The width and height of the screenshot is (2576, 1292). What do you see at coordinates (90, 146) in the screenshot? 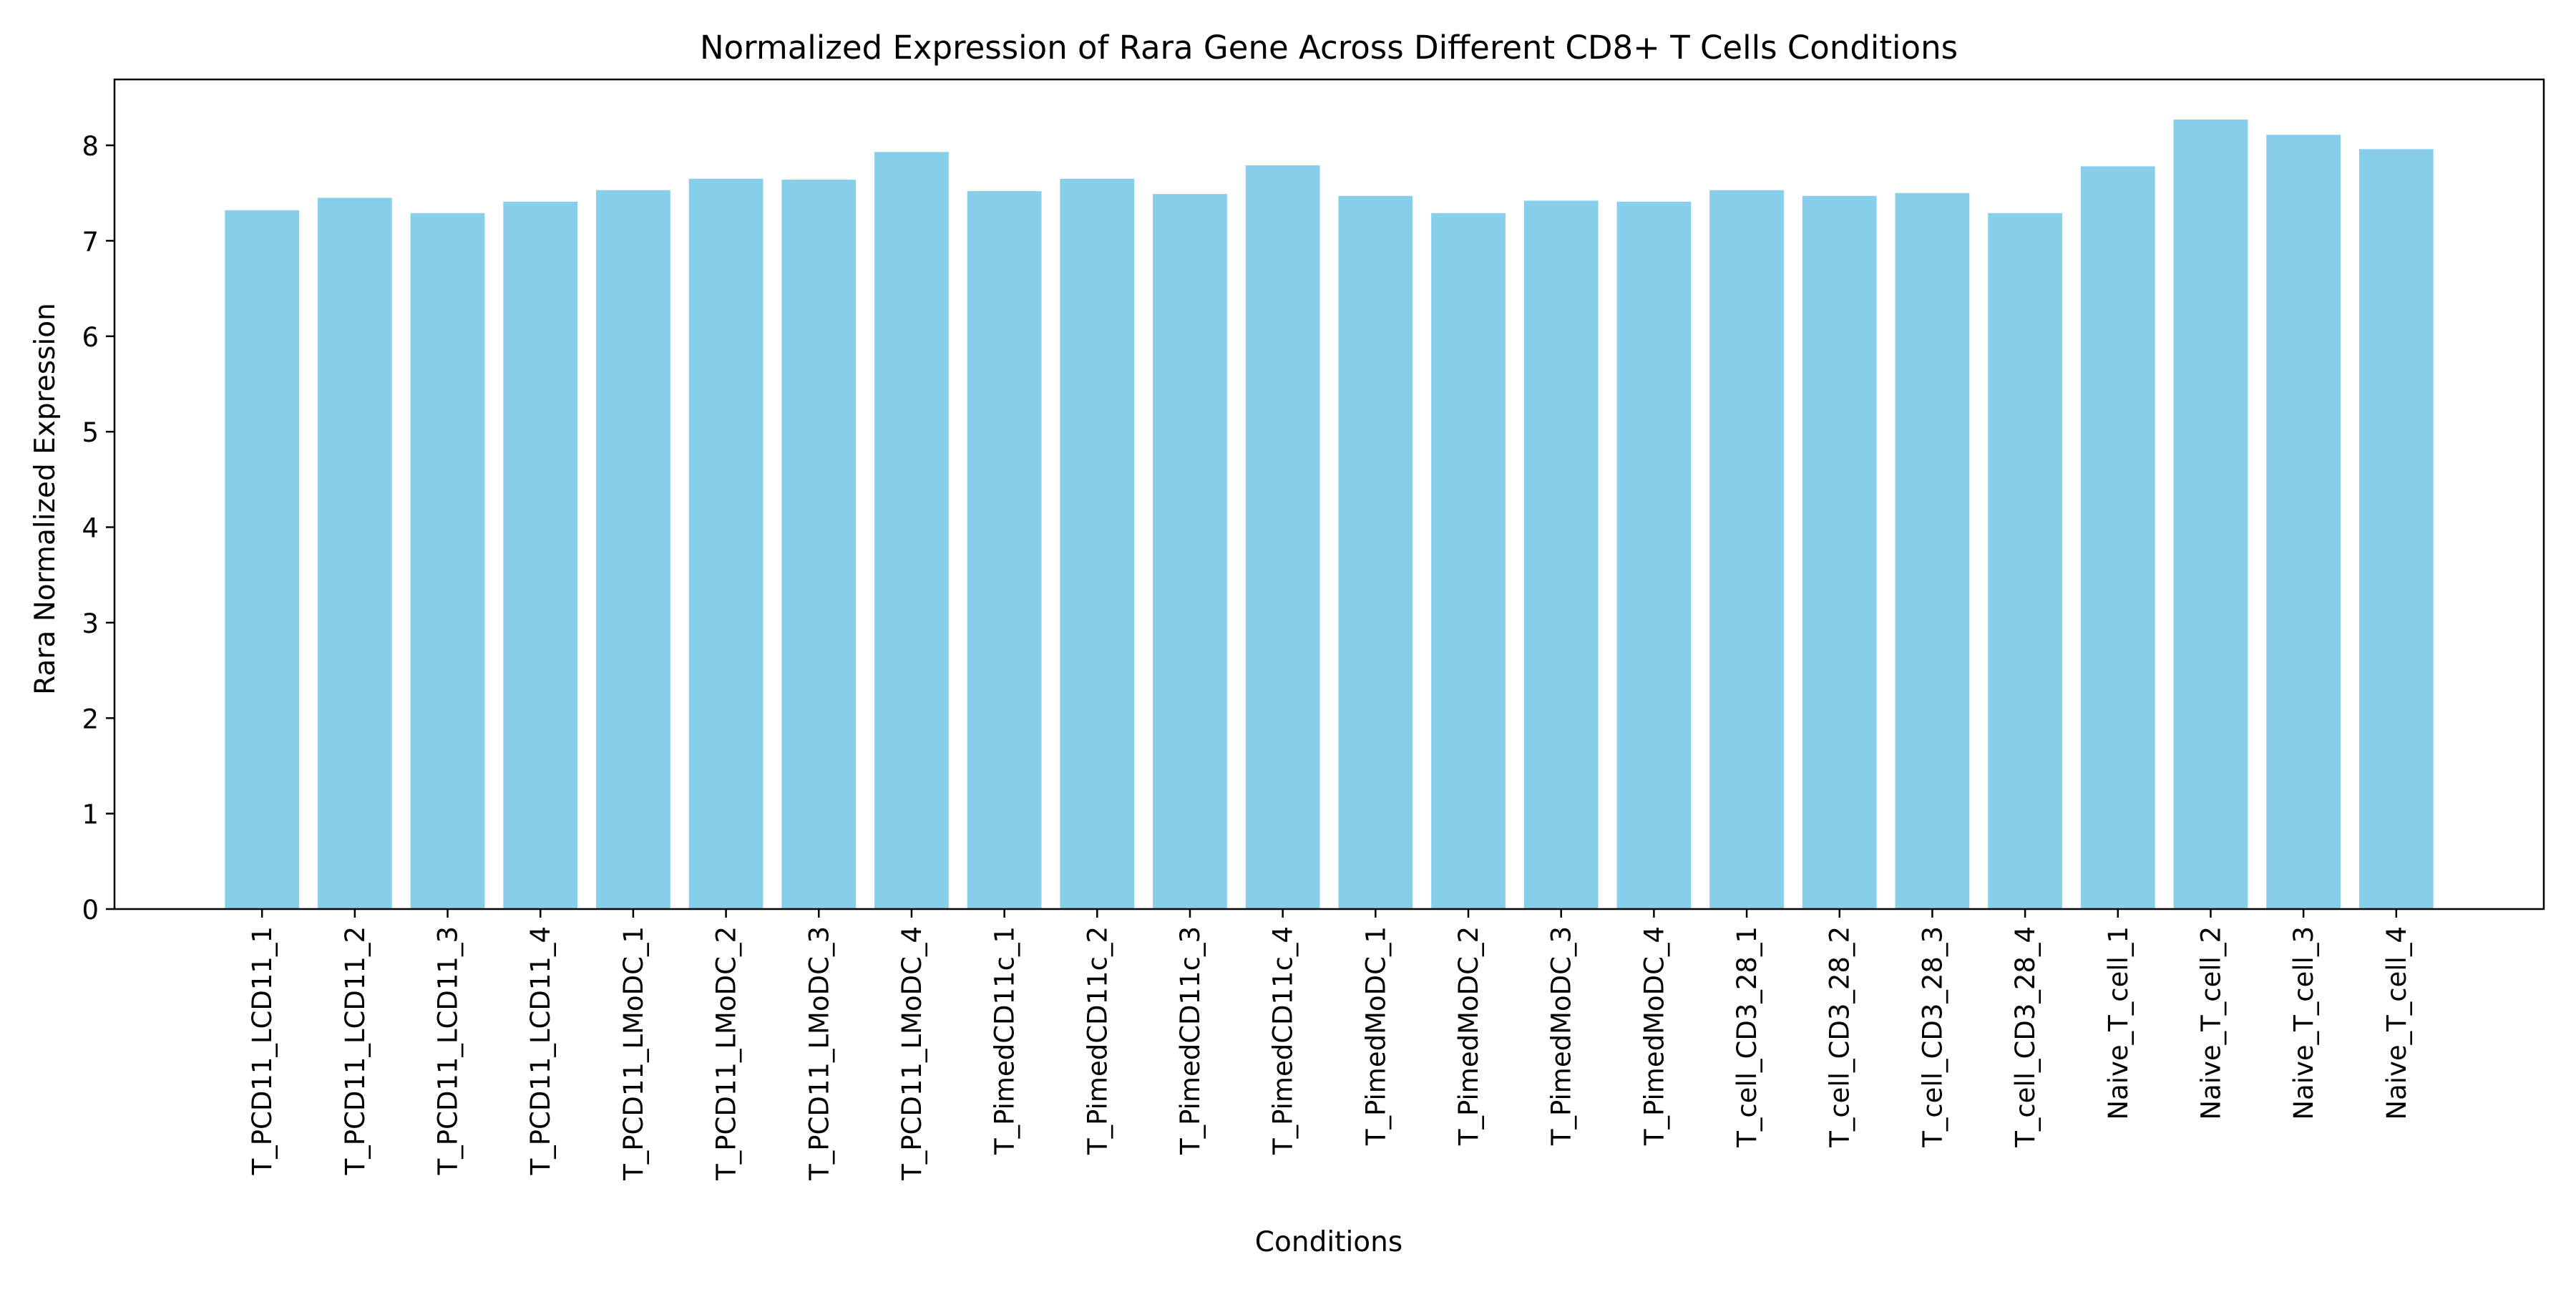
I see `y-tick-label: 8` at bounding box center [90, 146].